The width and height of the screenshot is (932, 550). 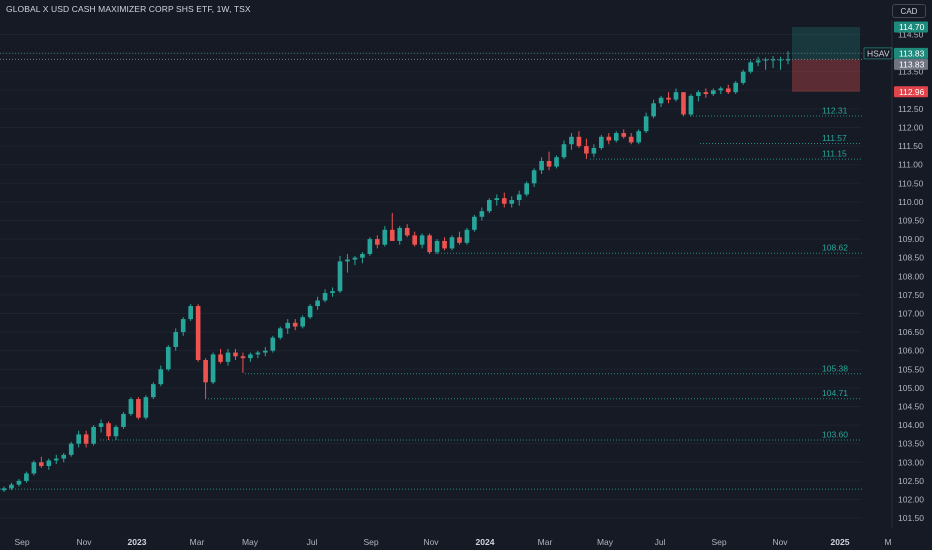 I want to click on stop-price-badge-text: 112.96, so click(x=912, y=92).